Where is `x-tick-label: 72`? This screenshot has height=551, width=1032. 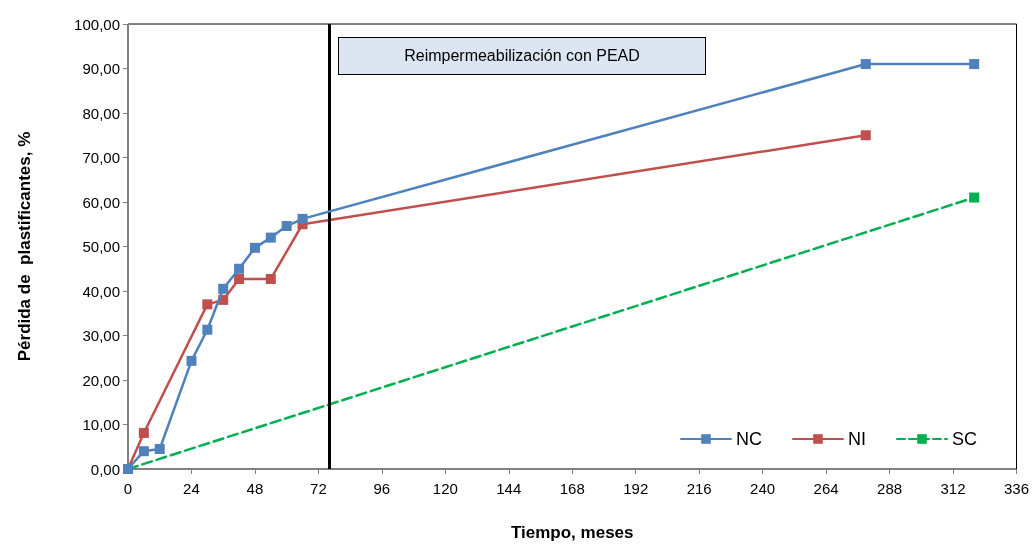 x-tick-label: 72 is located at coordinates (318, 488).